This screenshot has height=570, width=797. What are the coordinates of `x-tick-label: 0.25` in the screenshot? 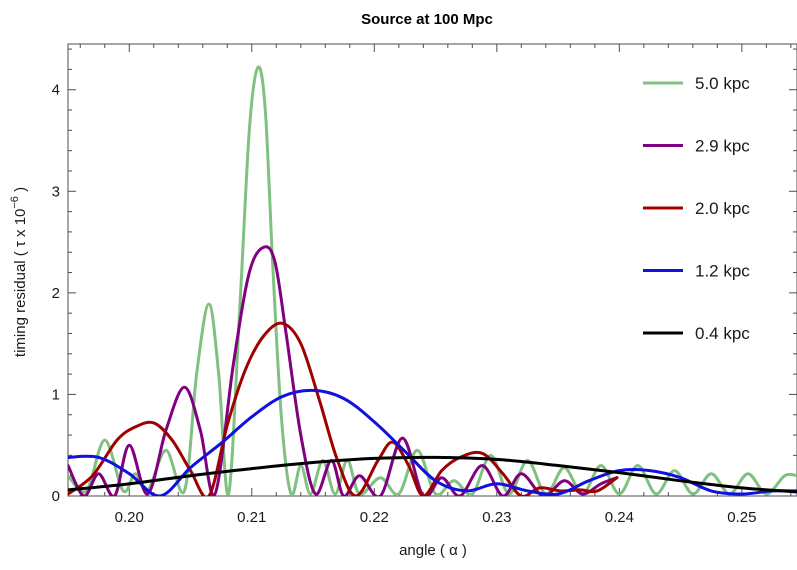 It's located at (741, 517).